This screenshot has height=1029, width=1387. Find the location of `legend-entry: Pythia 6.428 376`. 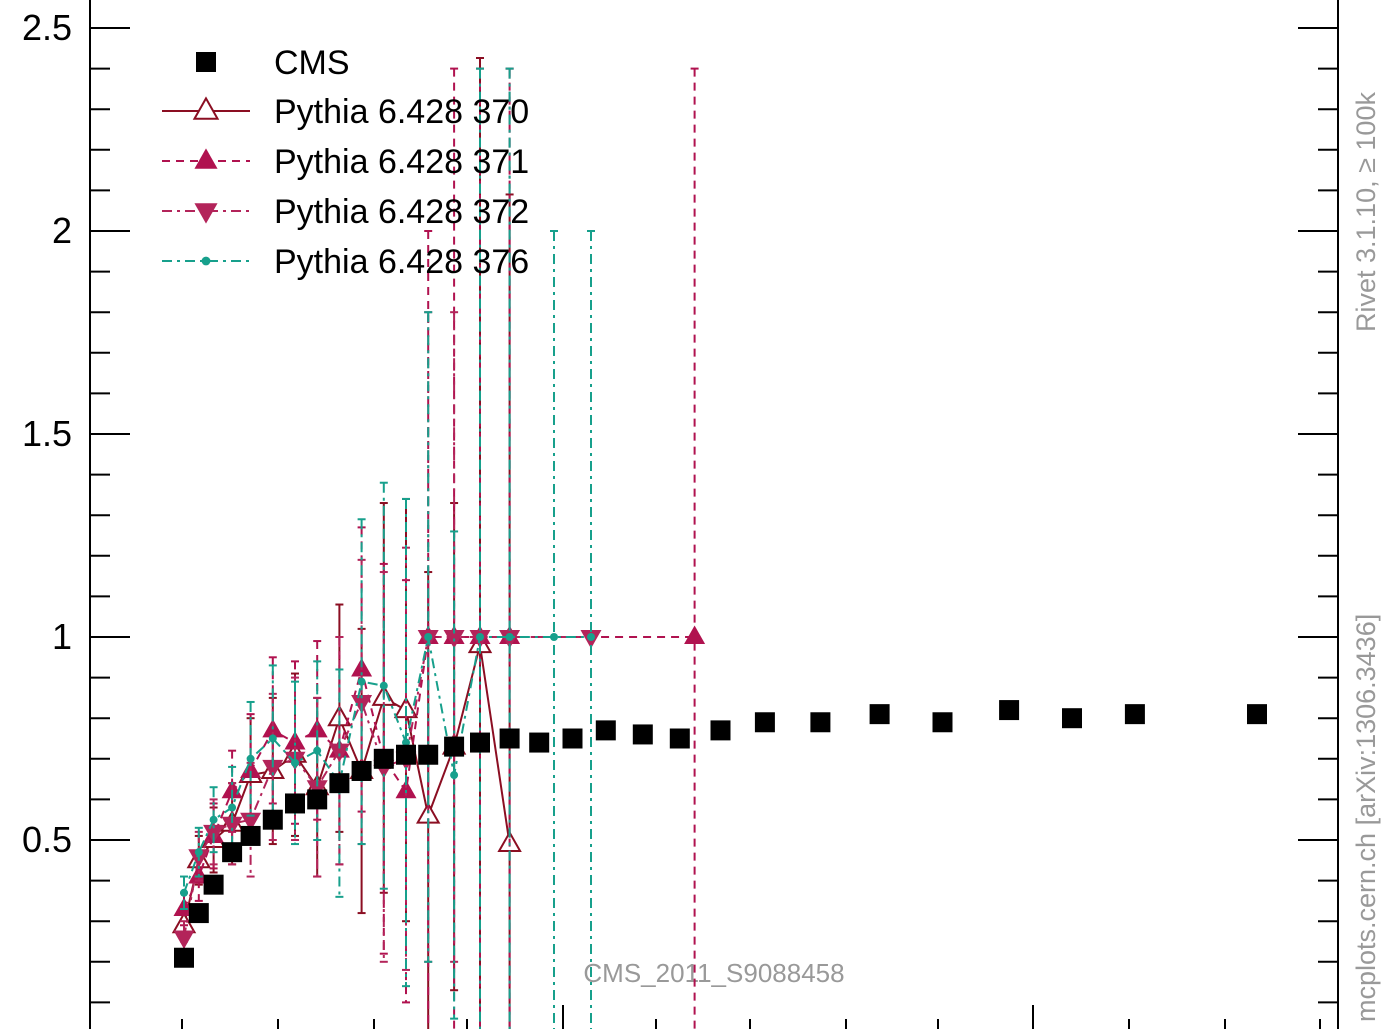

legend-entry: Pythia 6.428 376 is located at coordinates (345, 262).